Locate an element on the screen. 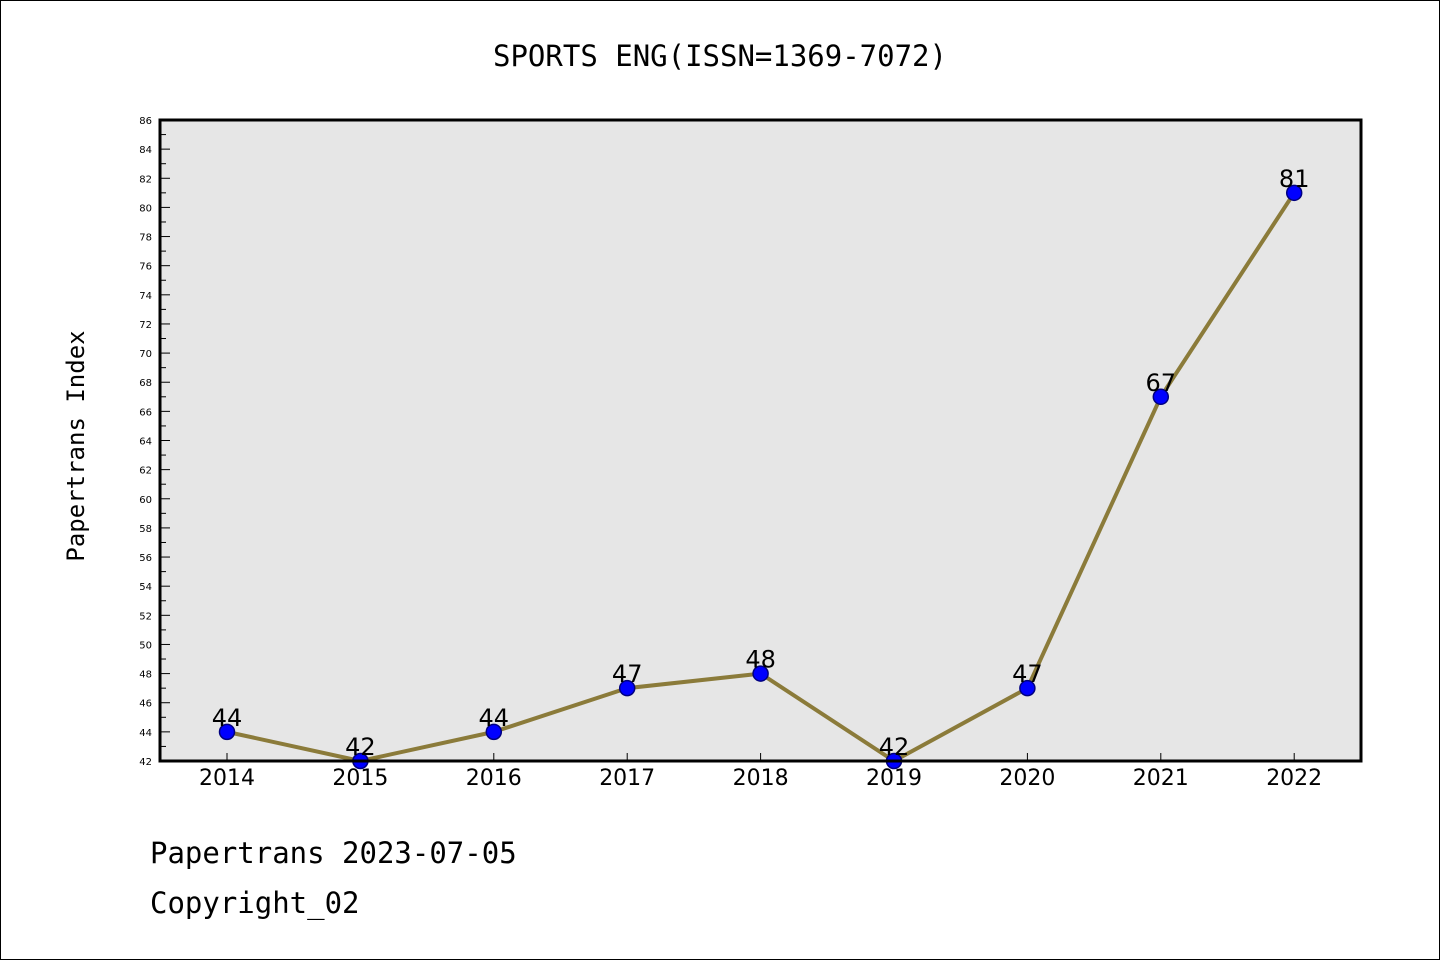 The width and height of the screenshot is (1440, 960). y-tick-label: 58 is located at coordinates (145, 529).